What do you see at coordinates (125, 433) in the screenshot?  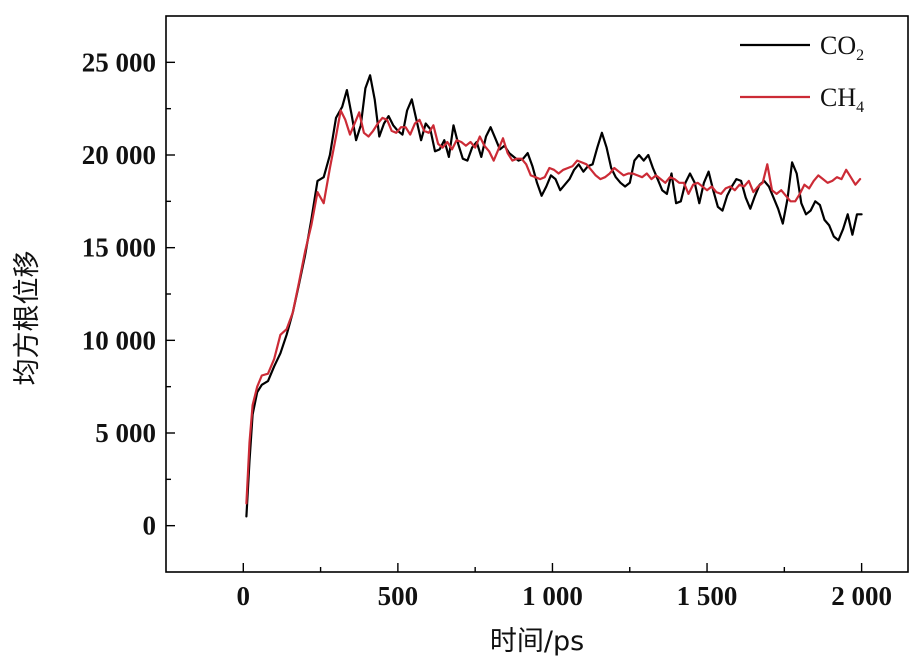 I see `y-tick-label: 5 000` at bounding box center [125, 433].